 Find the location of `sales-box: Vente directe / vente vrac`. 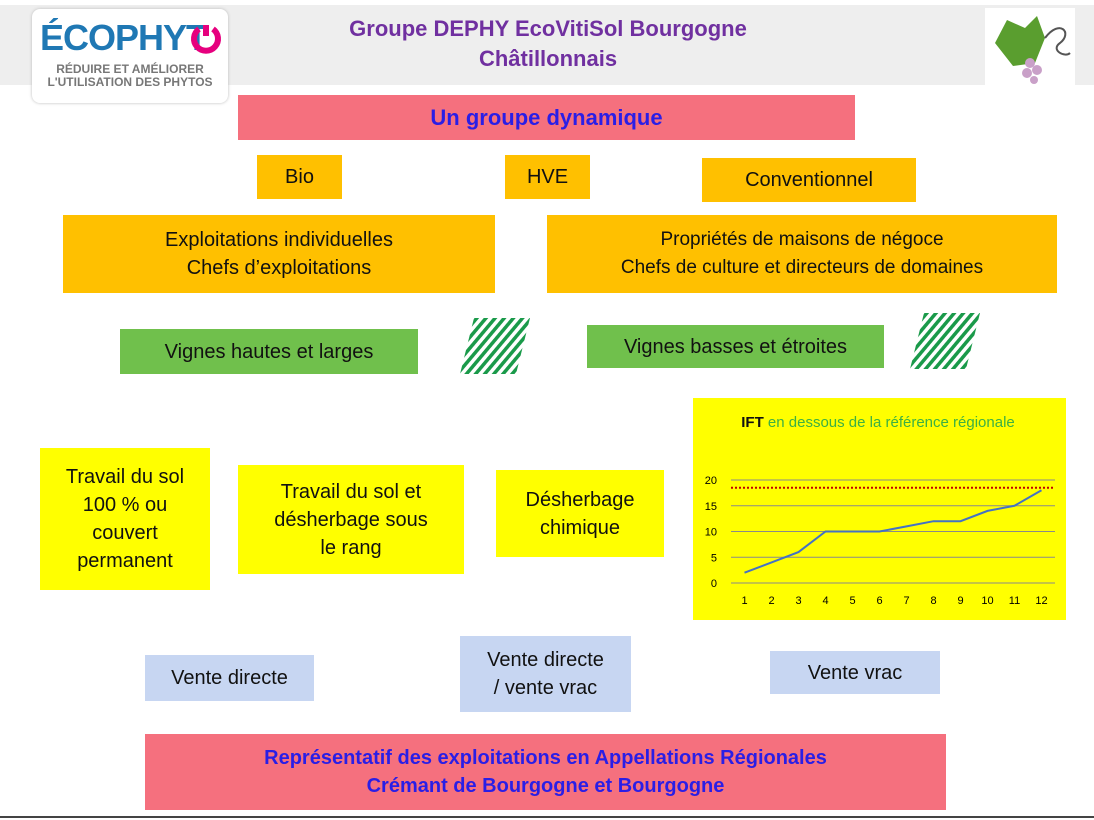

sales-box: Vente directe / vente vrac is located at coordinates (545, 674).